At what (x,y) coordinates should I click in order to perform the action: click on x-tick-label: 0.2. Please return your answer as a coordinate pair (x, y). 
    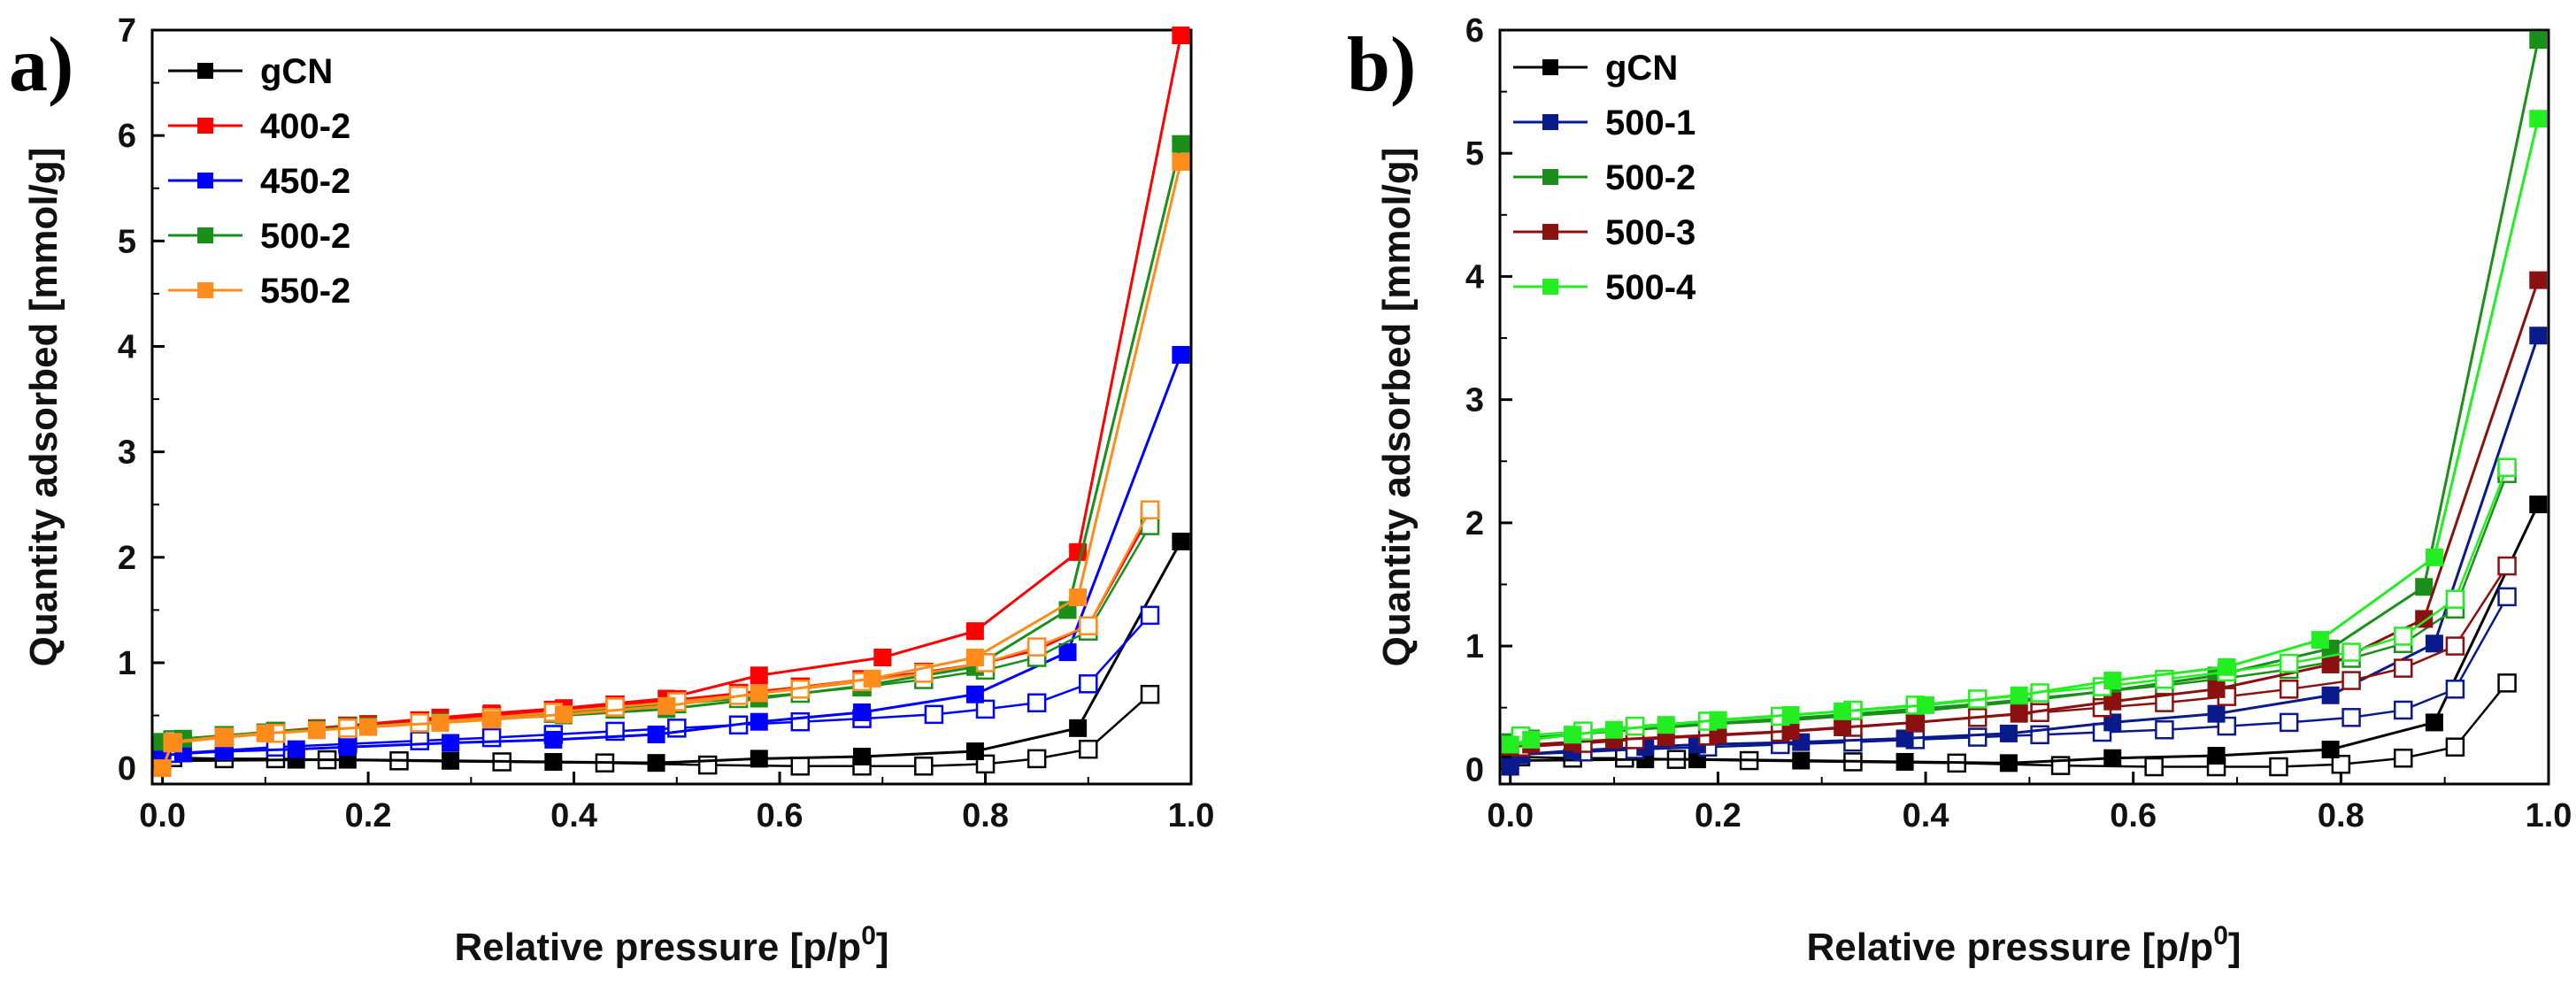
    Looking at the image, I should click on (368, 816).